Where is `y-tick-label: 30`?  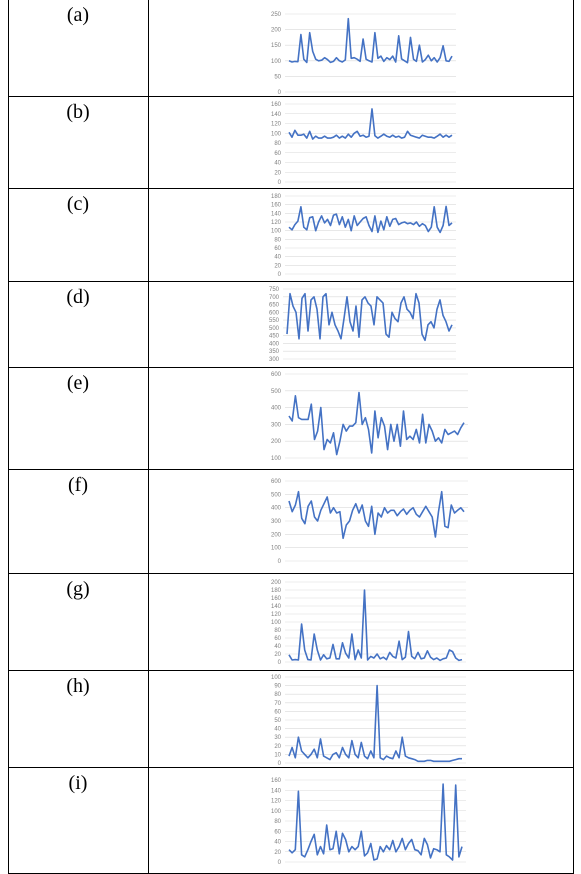 y-tick-label: 30 is located at coordinates (277, 738).